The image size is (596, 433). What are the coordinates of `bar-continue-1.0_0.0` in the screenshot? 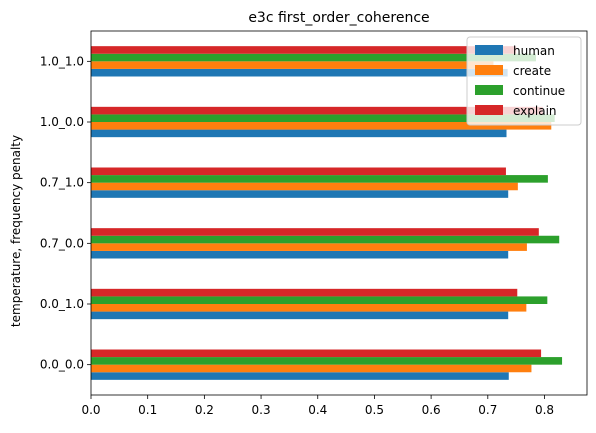 It's located at (323, 118).